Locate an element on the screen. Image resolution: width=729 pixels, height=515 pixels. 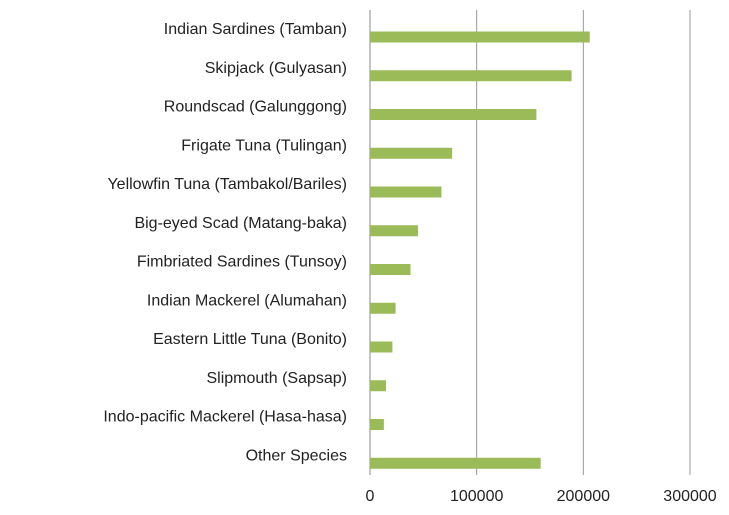
x-tick-label: 300000 is located at coordinates (689, 496).